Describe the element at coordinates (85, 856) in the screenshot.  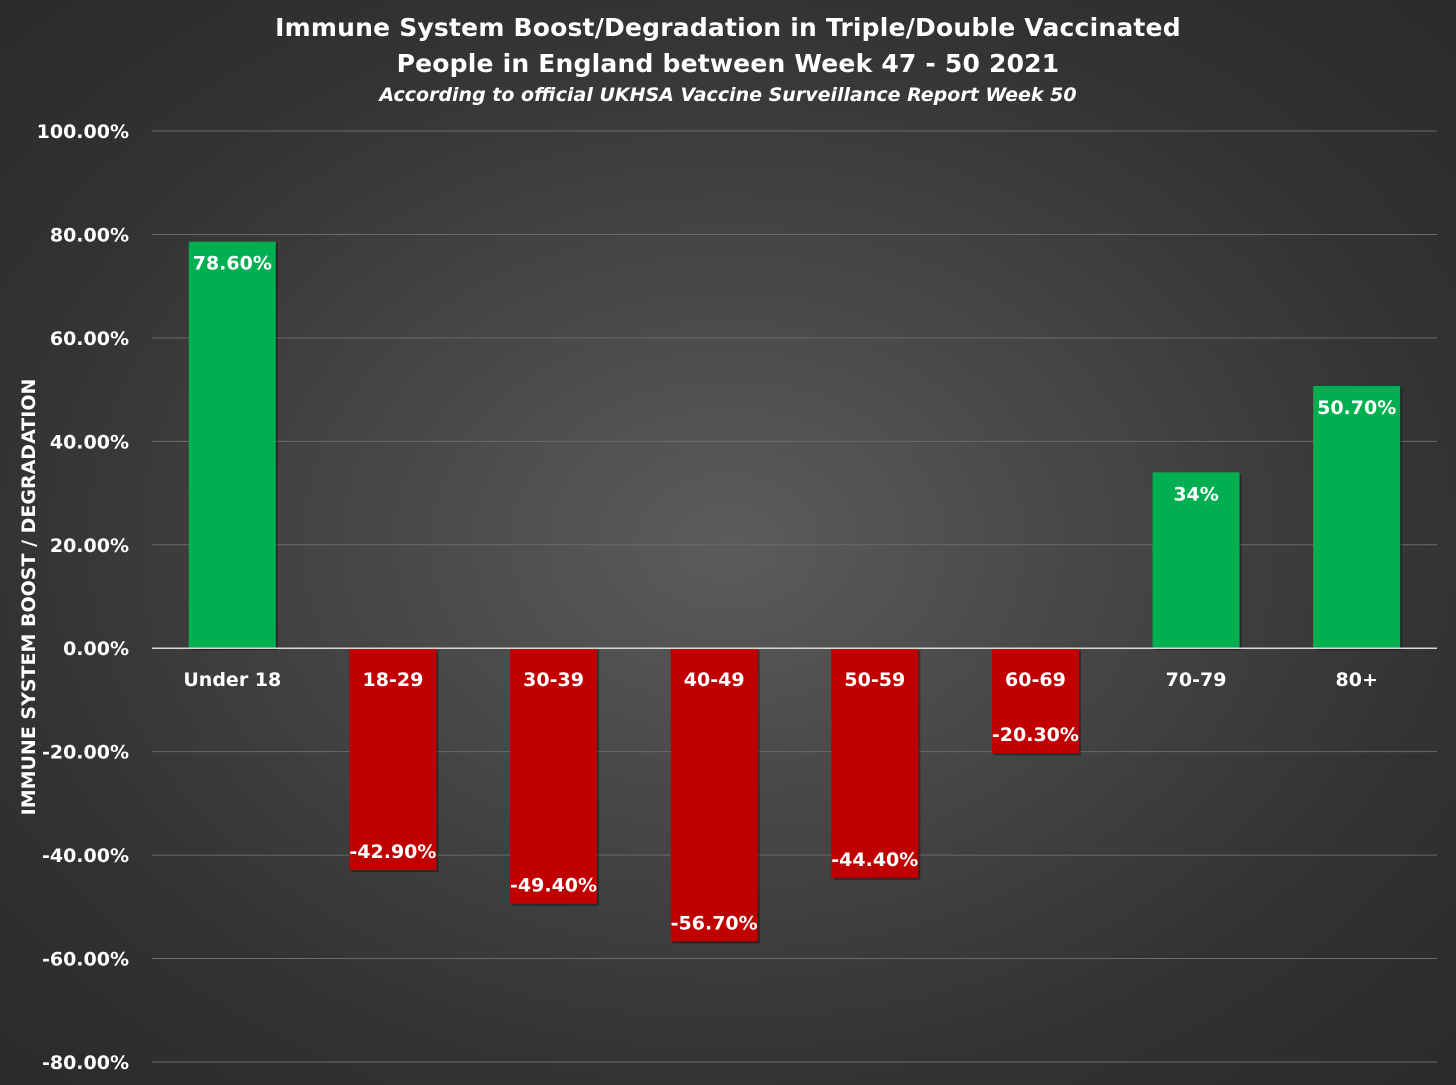
I see `y-tick-label: -40.00%` at that location.